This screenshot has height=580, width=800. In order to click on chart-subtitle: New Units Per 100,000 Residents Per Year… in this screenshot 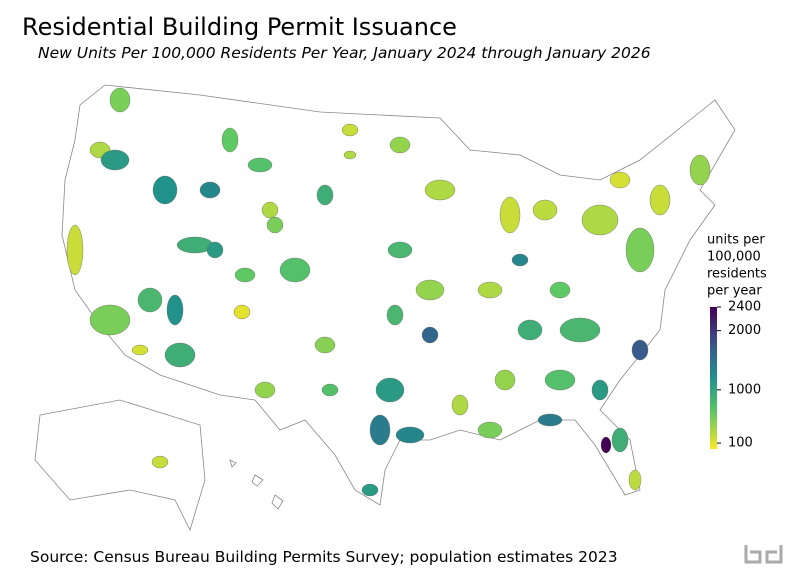, I will do `click(344, 53)`.